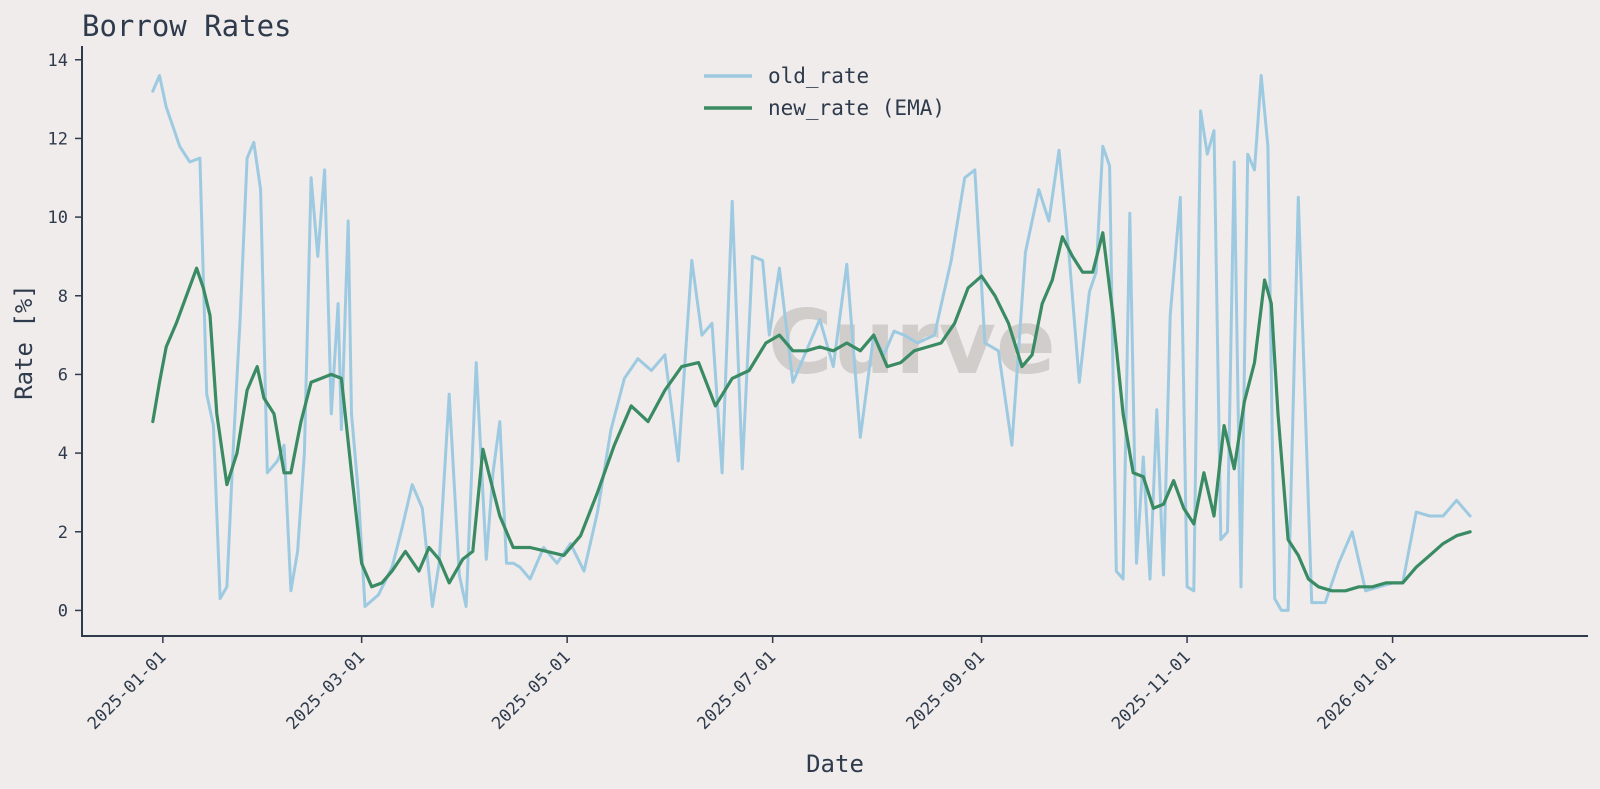 The height and width of the screenshot is (789, 1600). I want to click on legend: old_rate new_rate (EMA), so click(824, 92).